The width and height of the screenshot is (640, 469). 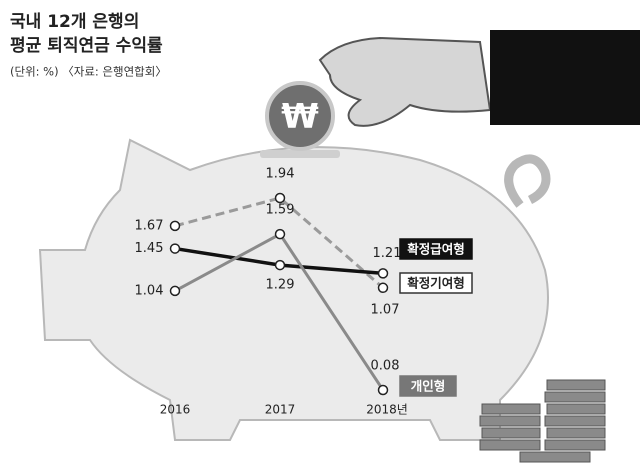 I want to click on coin-stacks, so click(x=542, y=421).